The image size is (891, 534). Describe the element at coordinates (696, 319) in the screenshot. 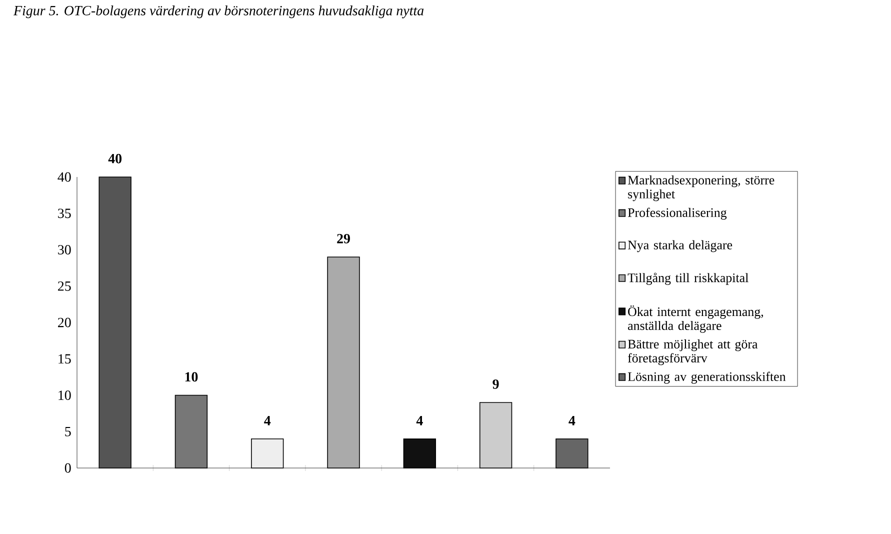

I see `legend-label: Ökat internt engagemang, anställda delägare` at that location.